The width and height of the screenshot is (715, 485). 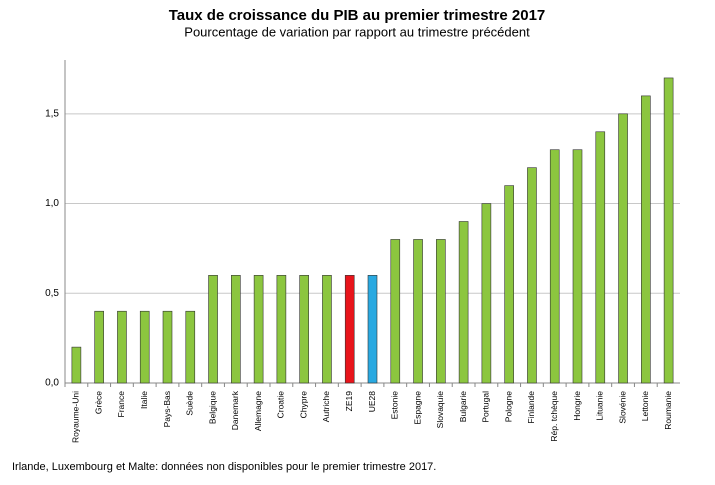 I want to click on x-tick-label: Pologne, so click(x=508, y=406).